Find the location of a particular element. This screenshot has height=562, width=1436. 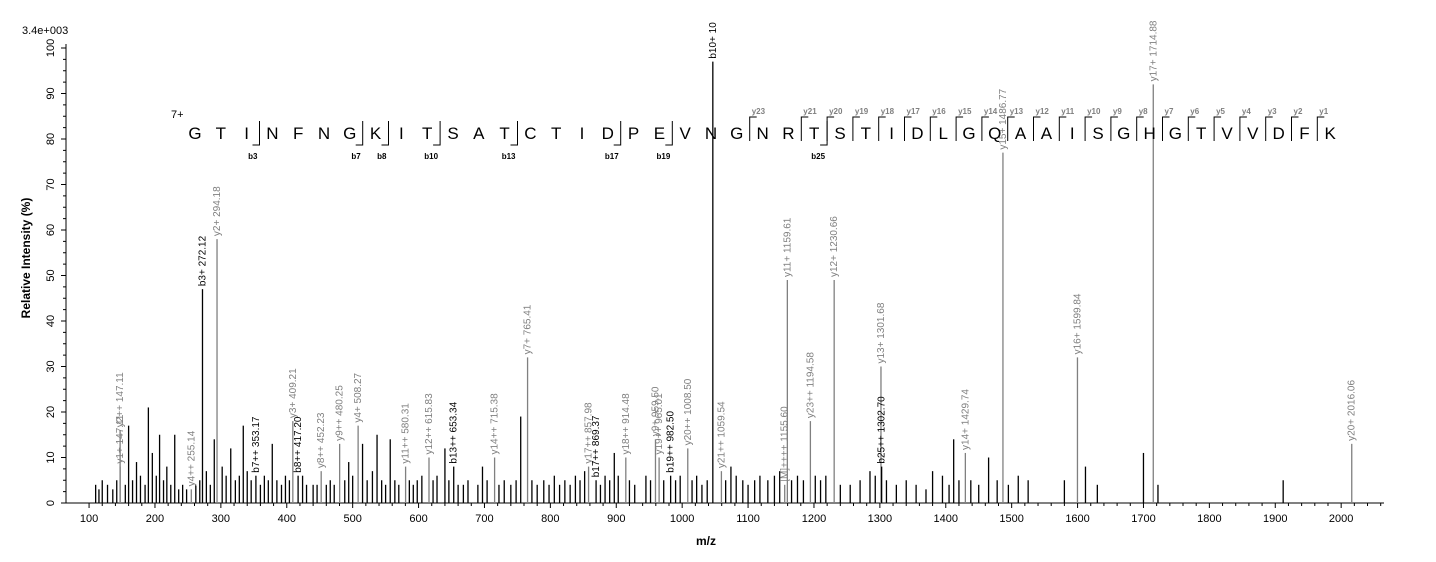

y-ion-label: y10 is located at coordinates (1094, 111).